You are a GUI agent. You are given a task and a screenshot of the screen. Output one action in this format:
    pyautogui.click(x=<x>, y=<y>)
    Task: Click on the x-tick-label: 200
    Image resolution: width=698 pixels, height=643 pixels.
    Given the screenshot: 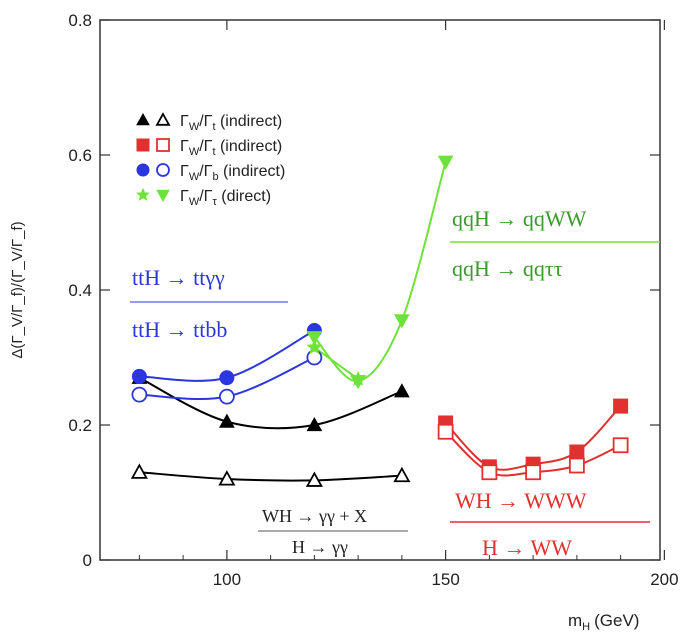 What is the action you would take?
    pyautogui.click(x=664, y=579)
    